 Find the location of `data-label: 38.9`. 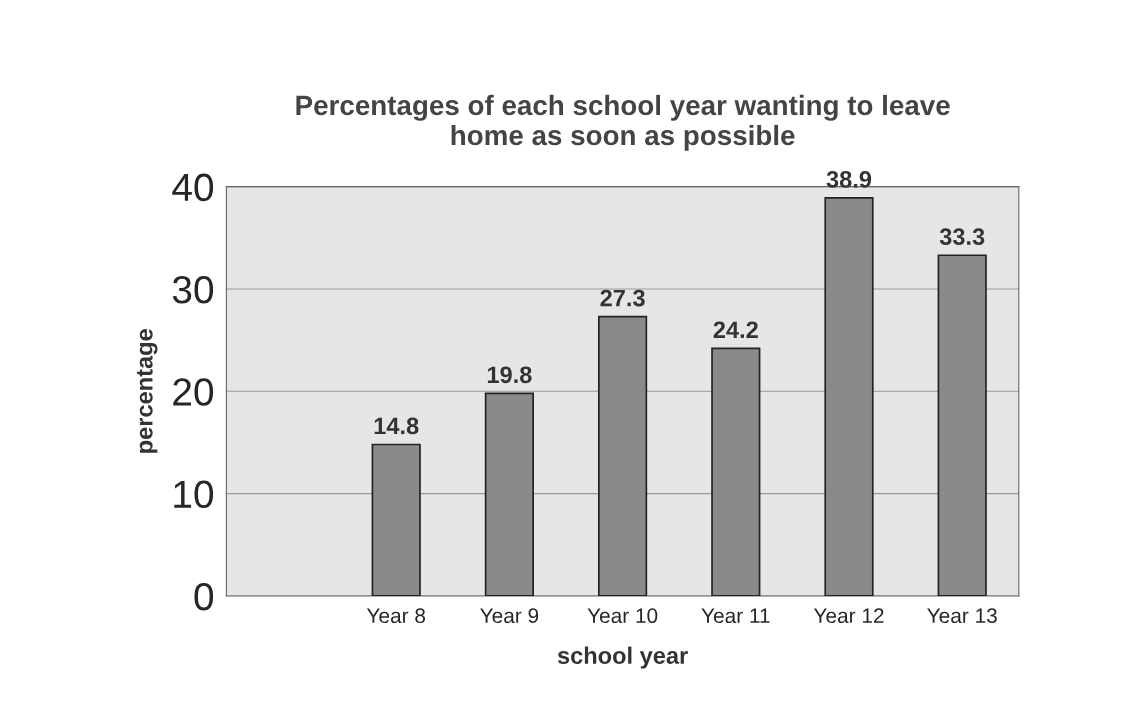

data-label: 38.9 is located at coordinates (849, 179).